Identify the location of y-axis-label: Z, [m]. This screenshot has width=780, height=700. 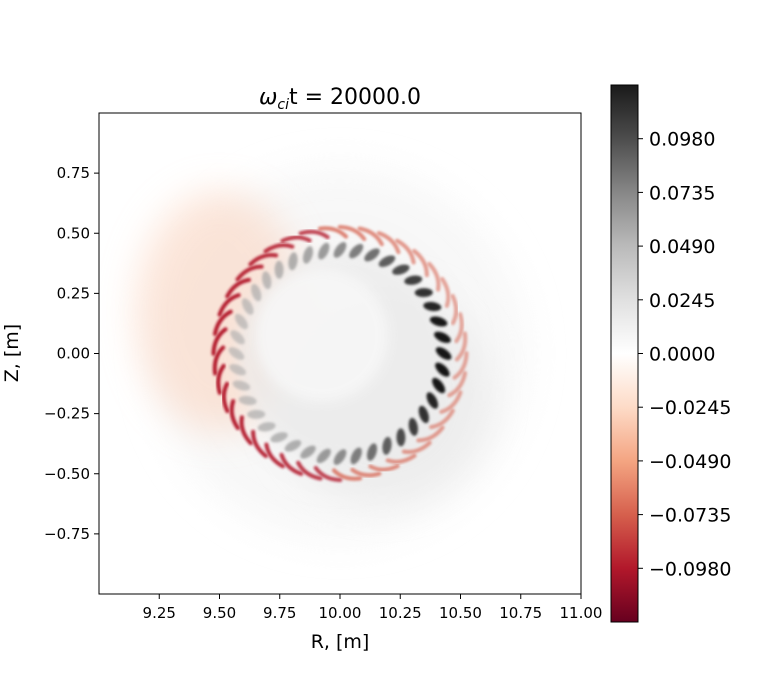
(12, 353).